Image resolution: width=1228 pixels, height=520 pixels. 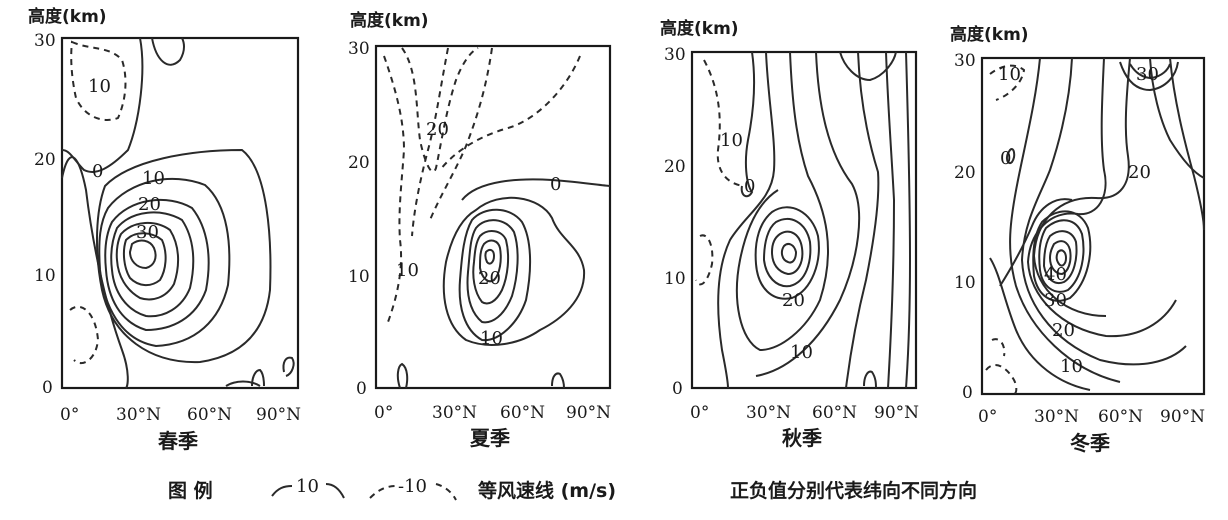 I want to click on season-label: 春季, so click(x=177, y=441).